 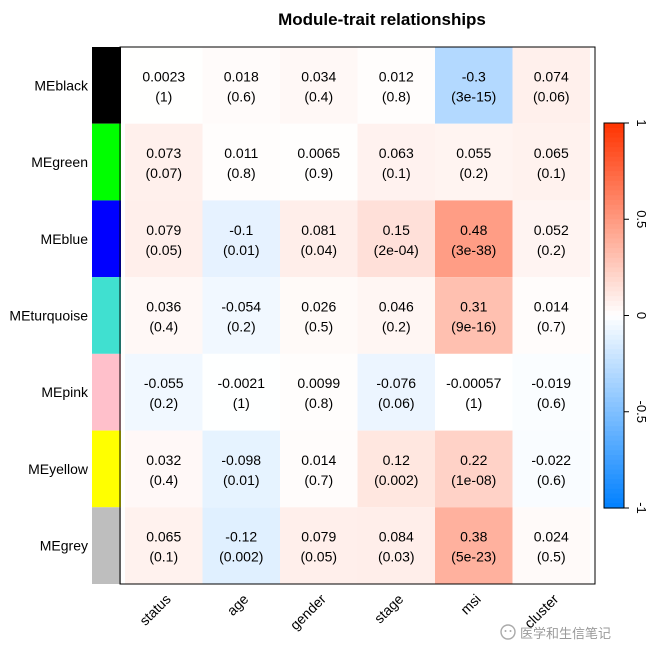 What do you see at coordinates (473, 96) in the screenshot?
I see `cell-pvalue-label: (3e-15)` at bounding box center [473, 96].